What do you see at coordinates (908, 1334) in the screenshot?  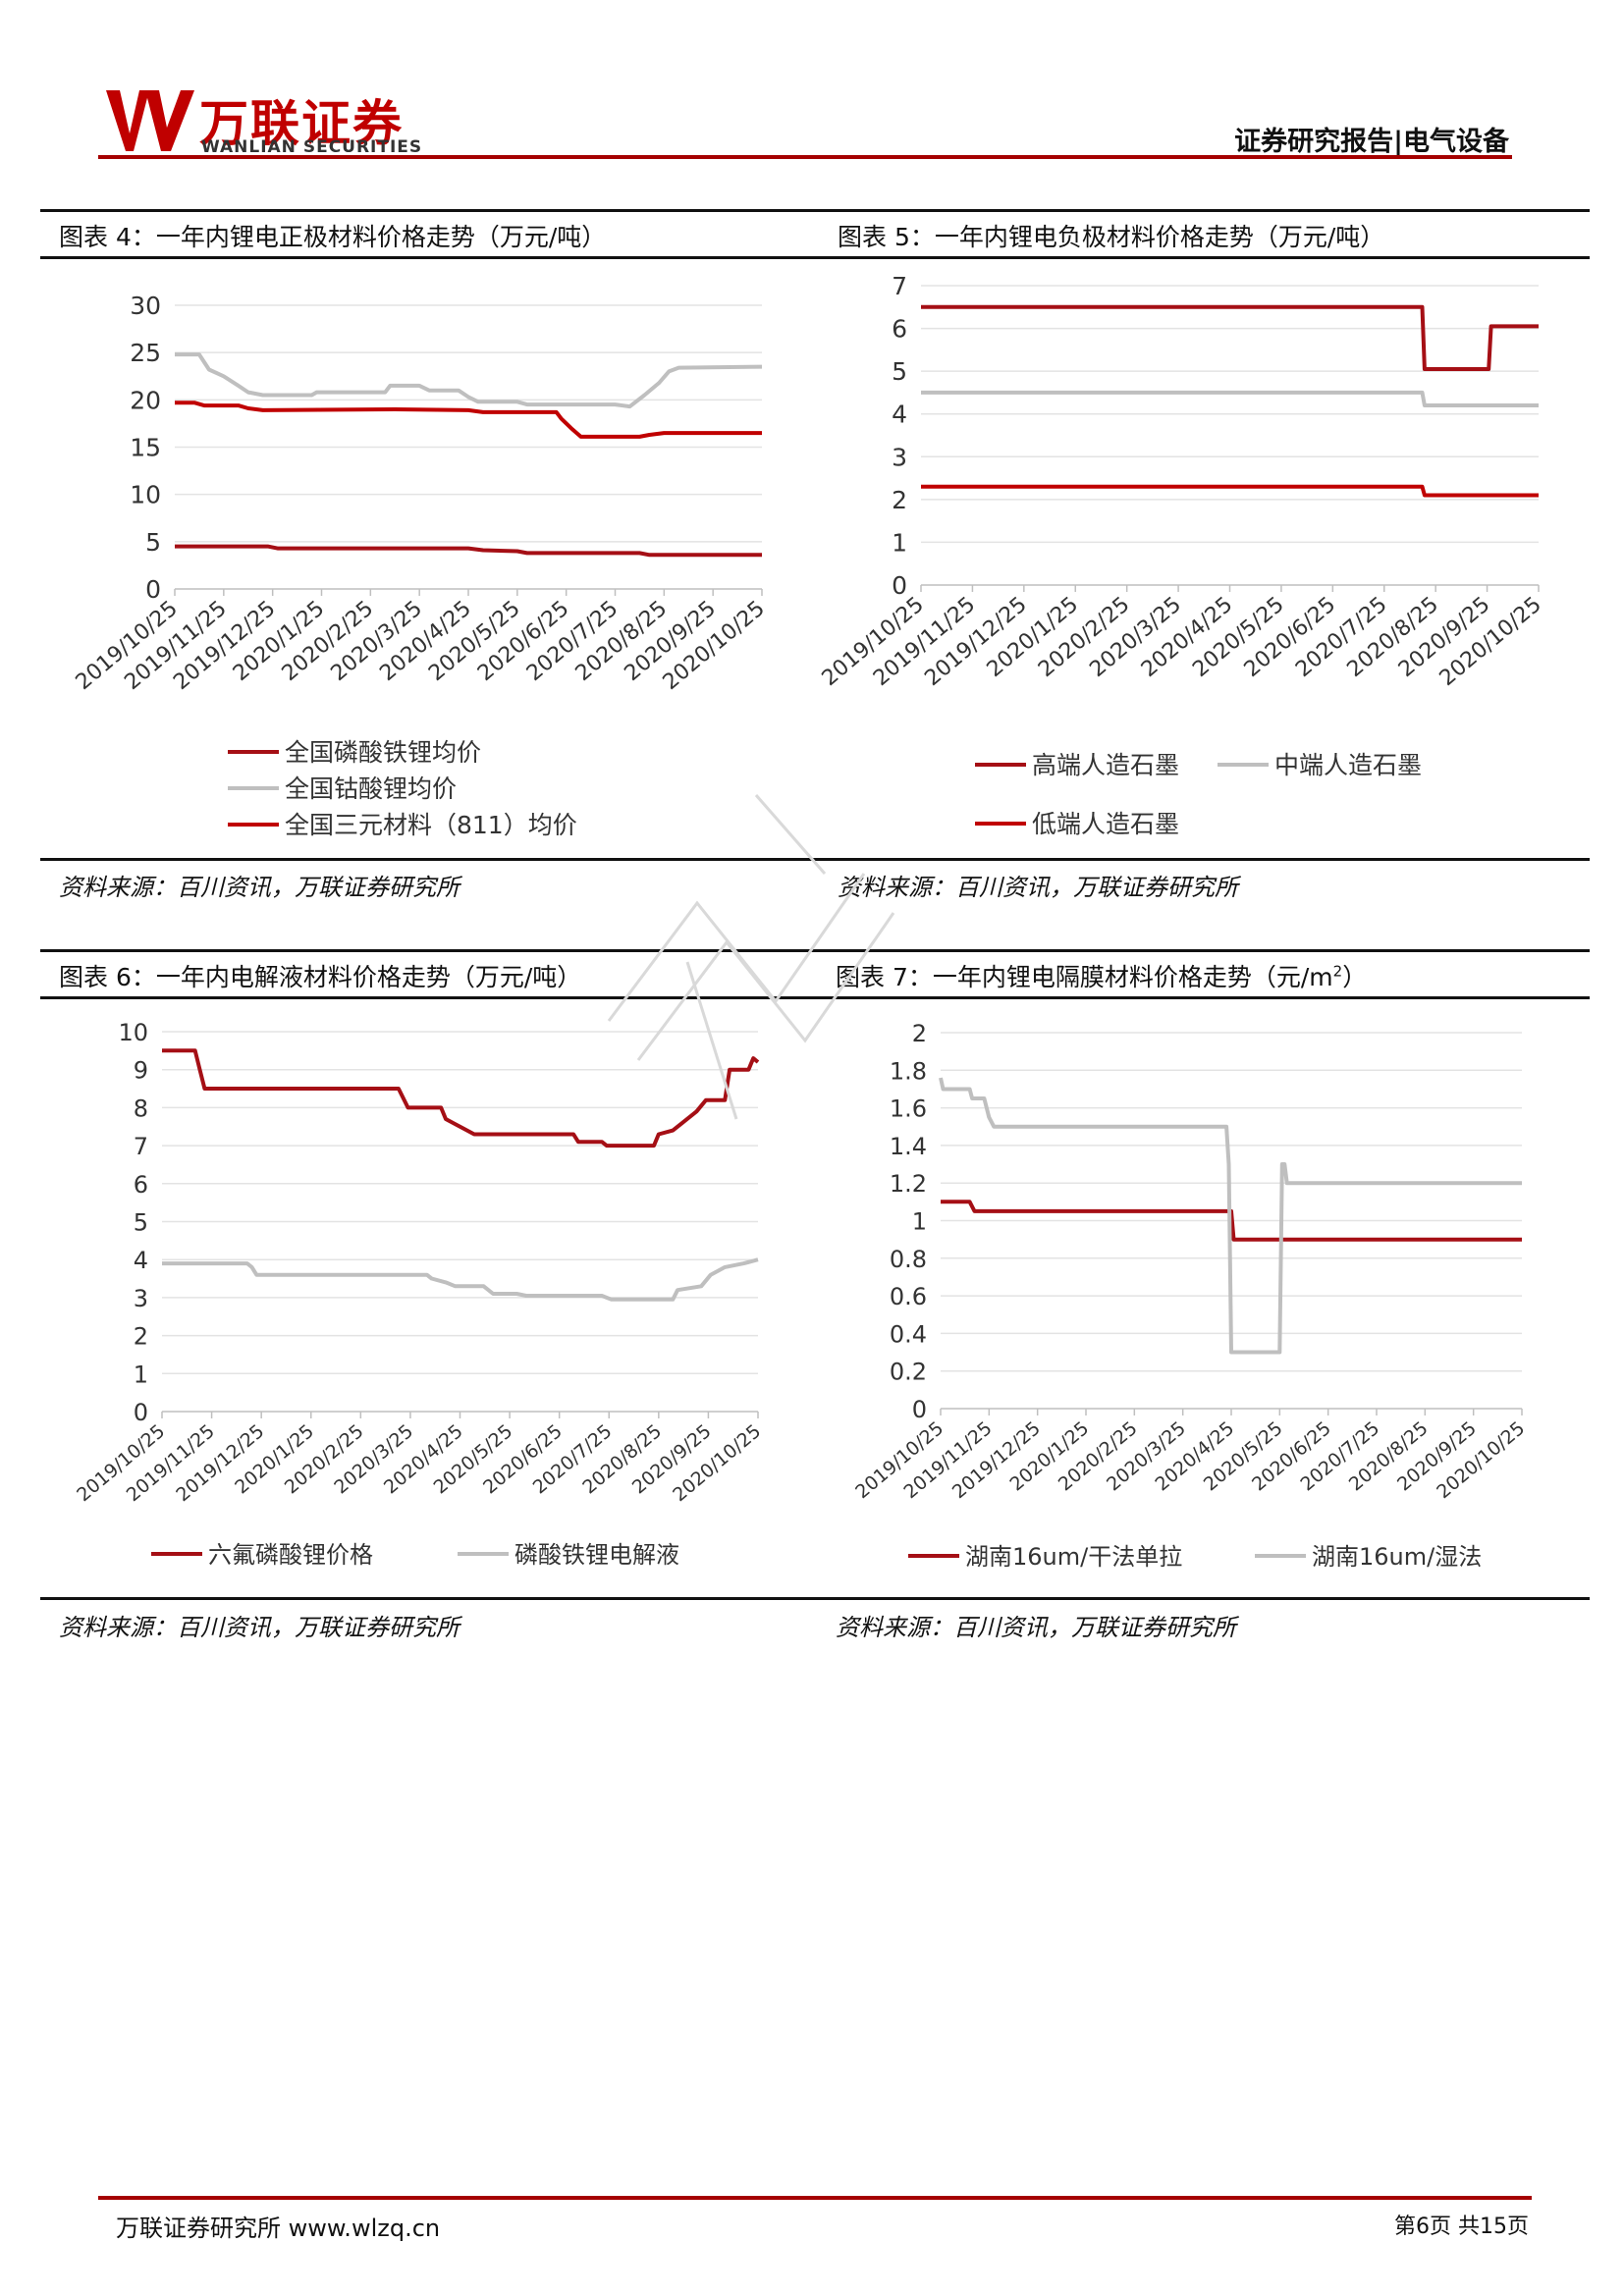 I see `y-tick-label: 0.4` at bounding box center [908, 1334].